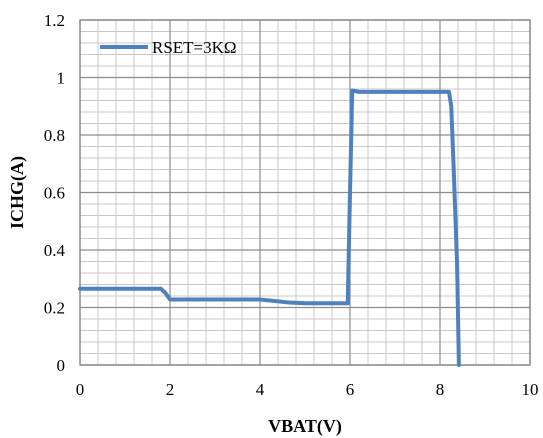 The width and height of the screenshot is (543, 438). I want to click on legend: RSET=3KΩ, so click(168, 47).